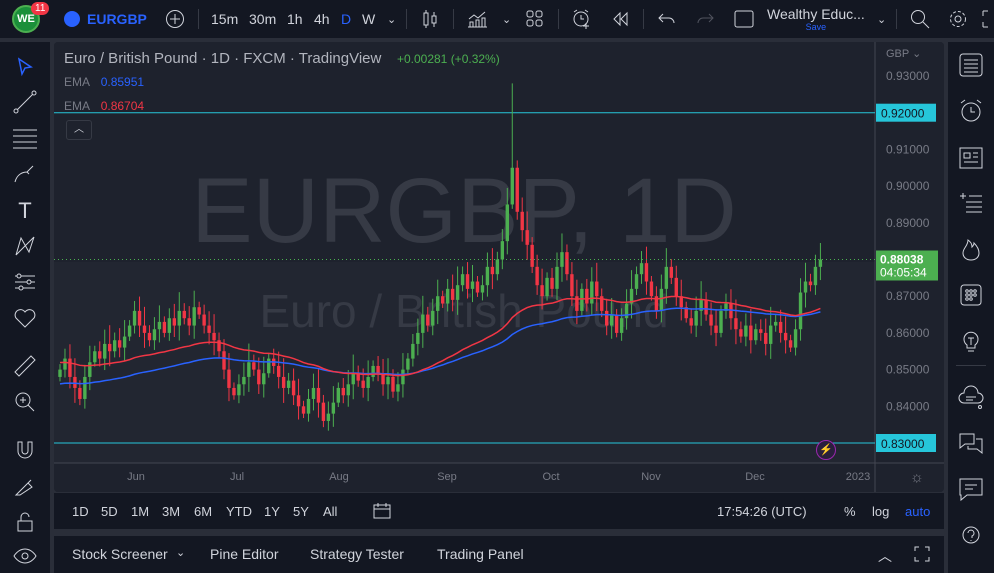 This screenshot has height=573, width=994. I want to click on help-icon, so click(971, 535).